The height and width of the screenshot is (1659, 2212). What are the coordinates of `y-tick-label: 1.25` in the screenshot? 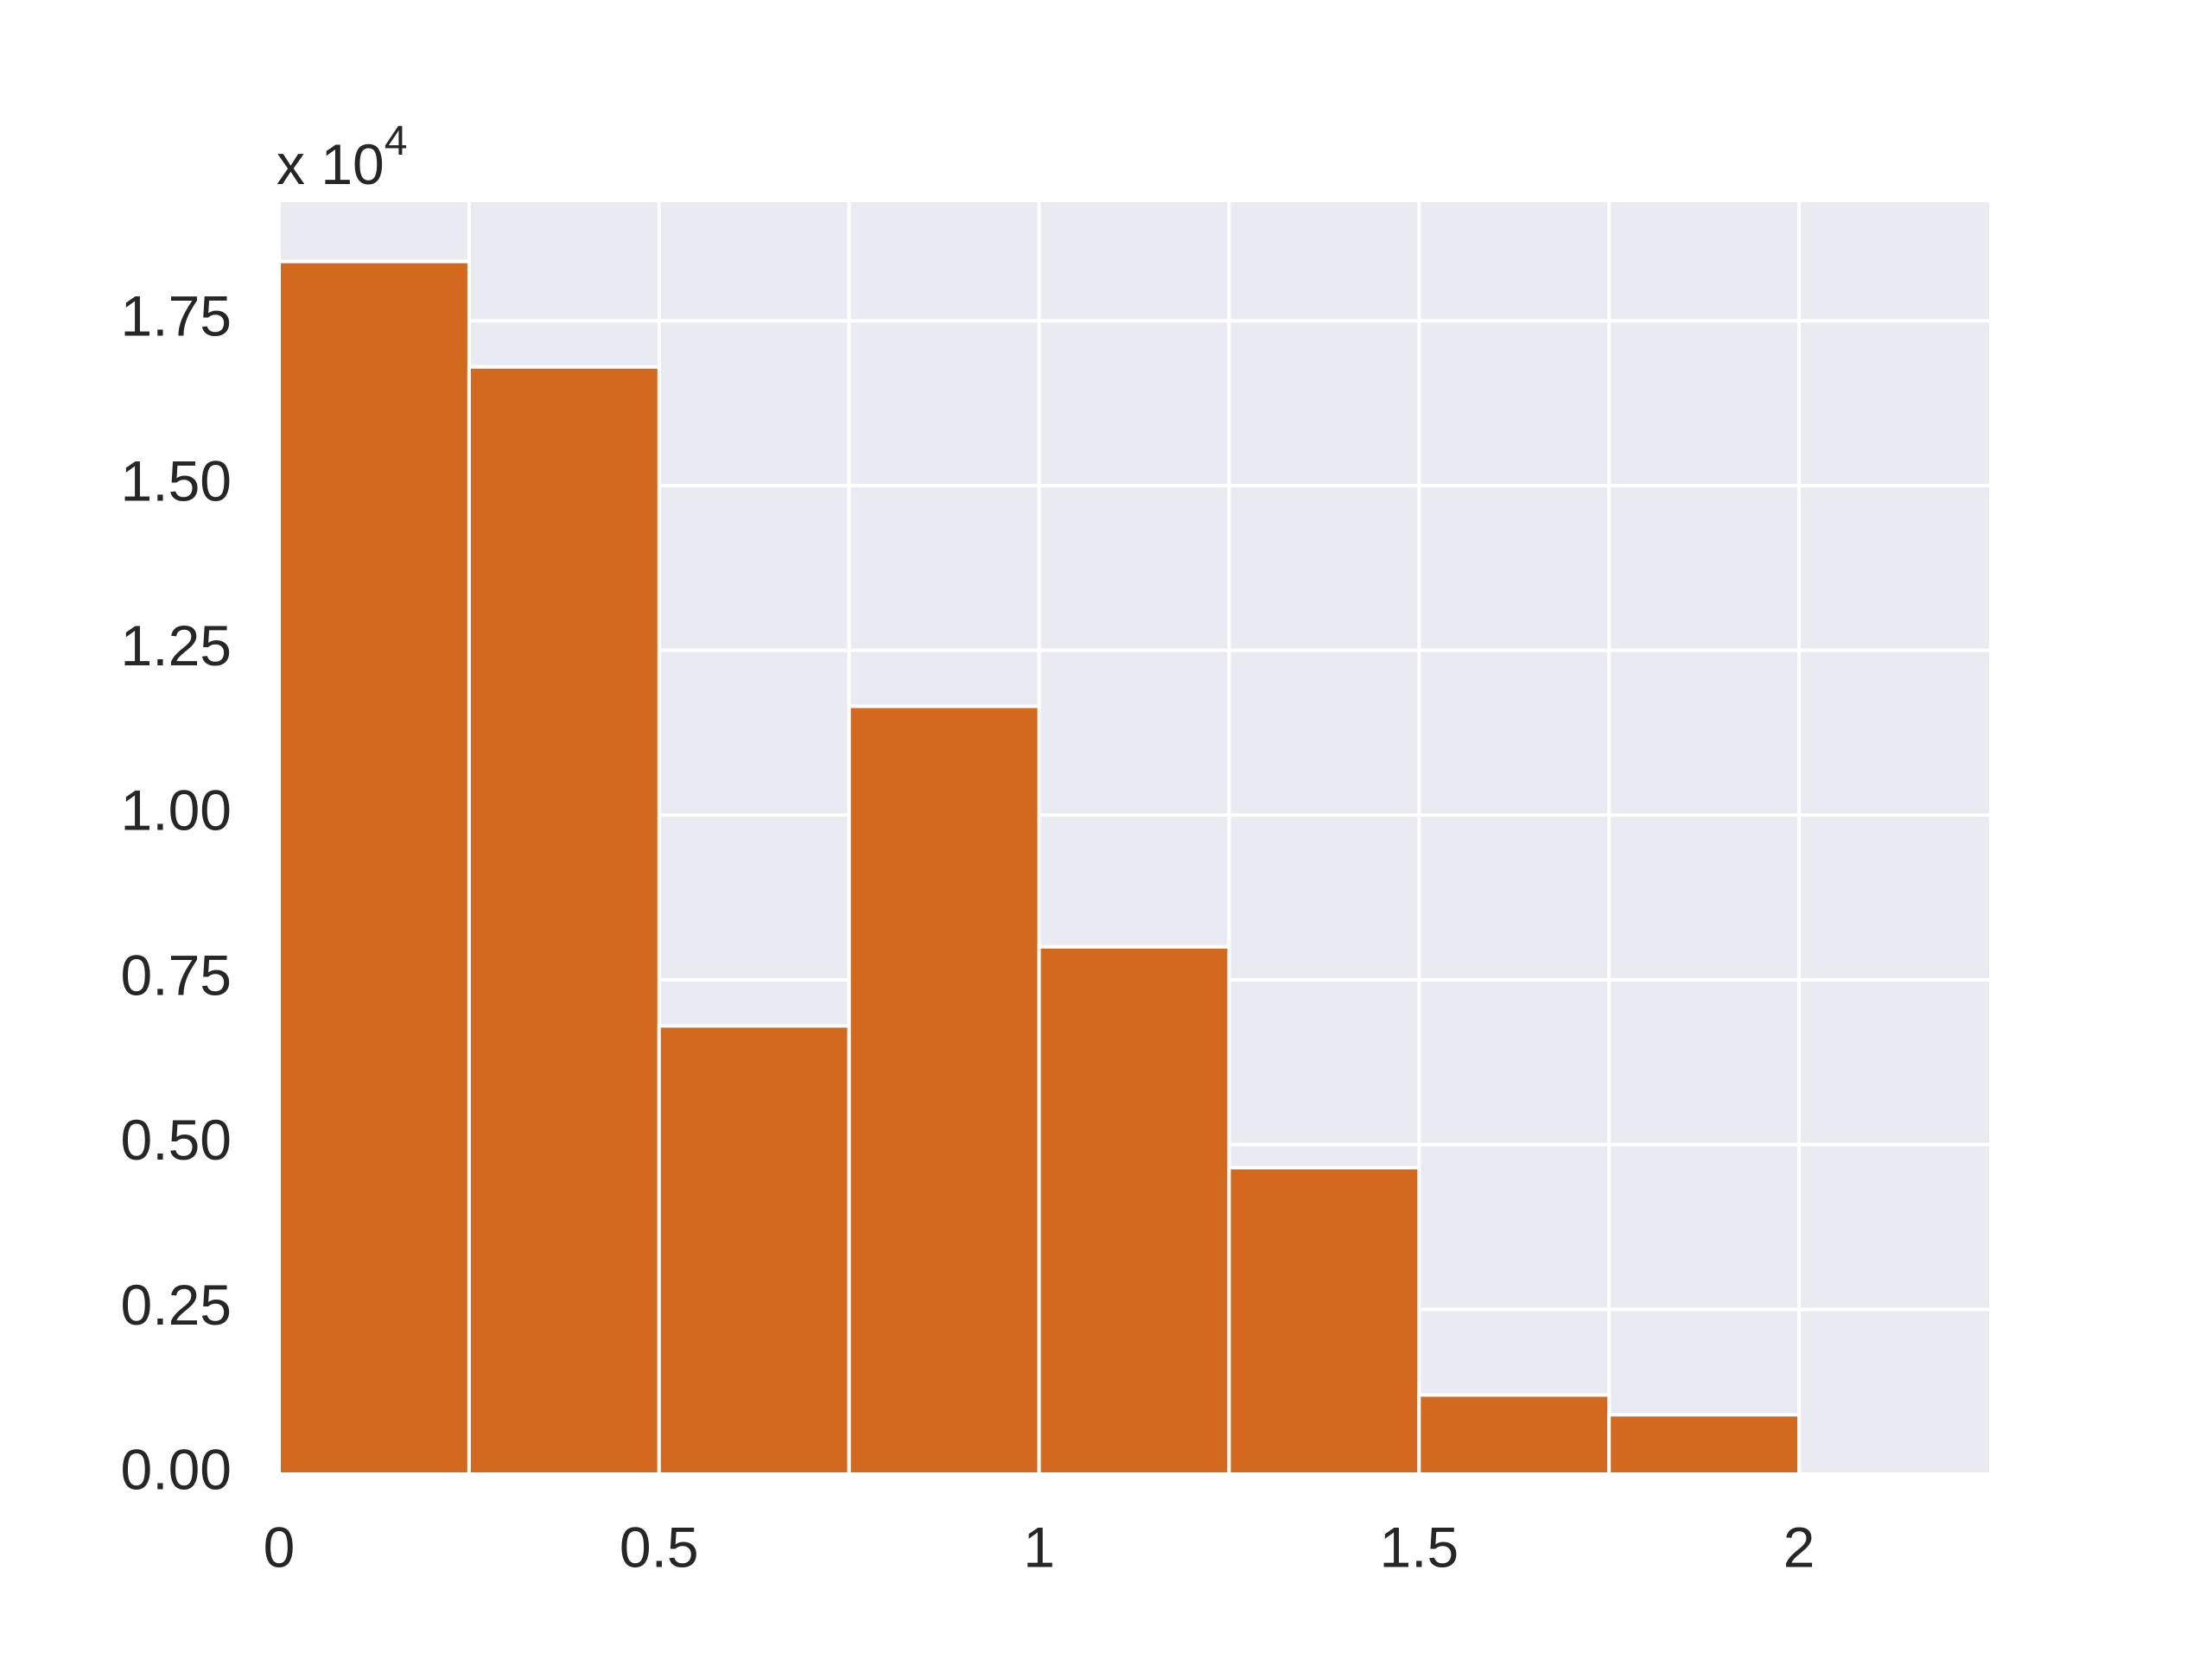 It's located at (176, 645).